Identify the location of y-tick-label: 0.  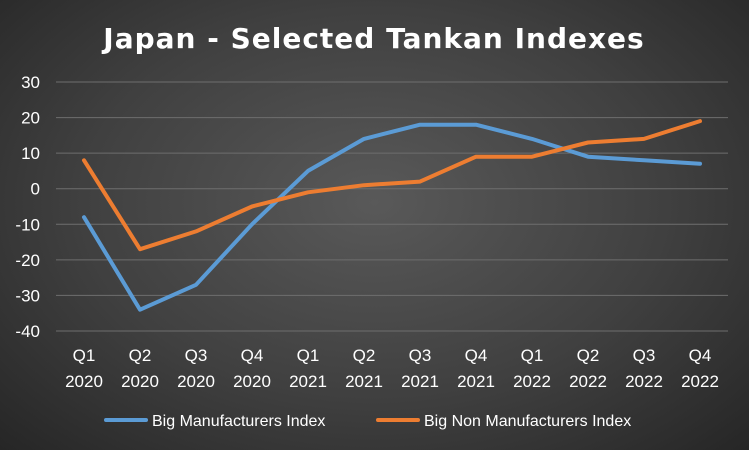
(35, 189).